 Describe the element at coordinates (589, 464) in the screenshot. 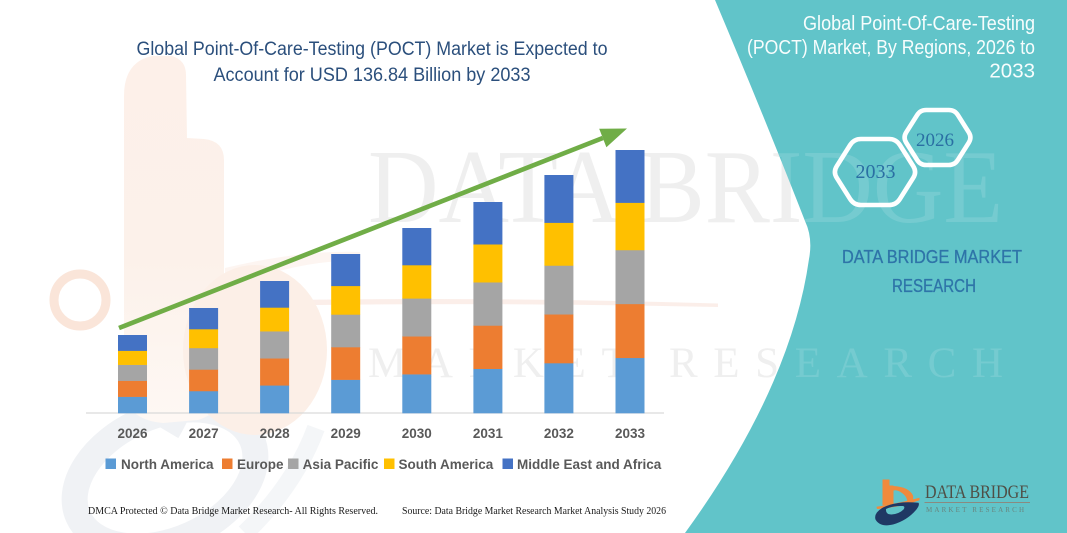

I see `svg-text: Middle East and Africa` at that location.